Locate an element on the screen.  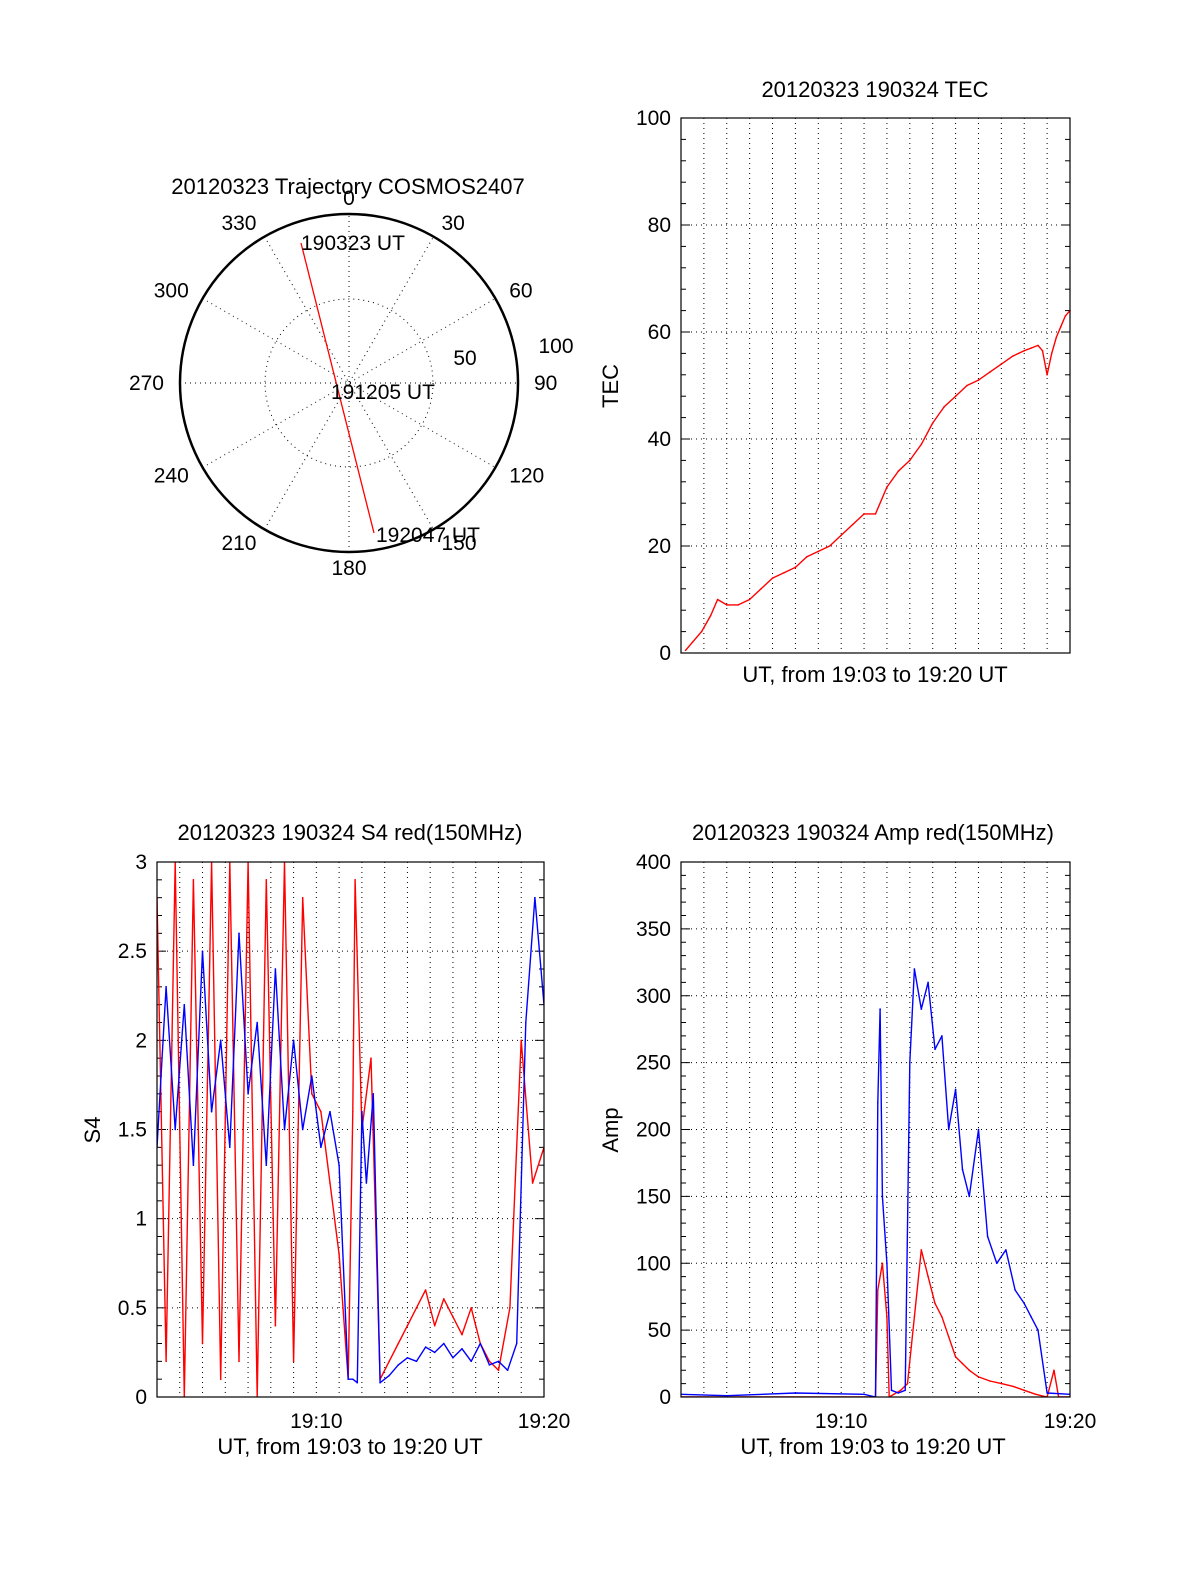
polar-azimuth-labels: 0 30 60 90 120 150 180 210 240 270 300 330 is located at coordinates (343, 383).